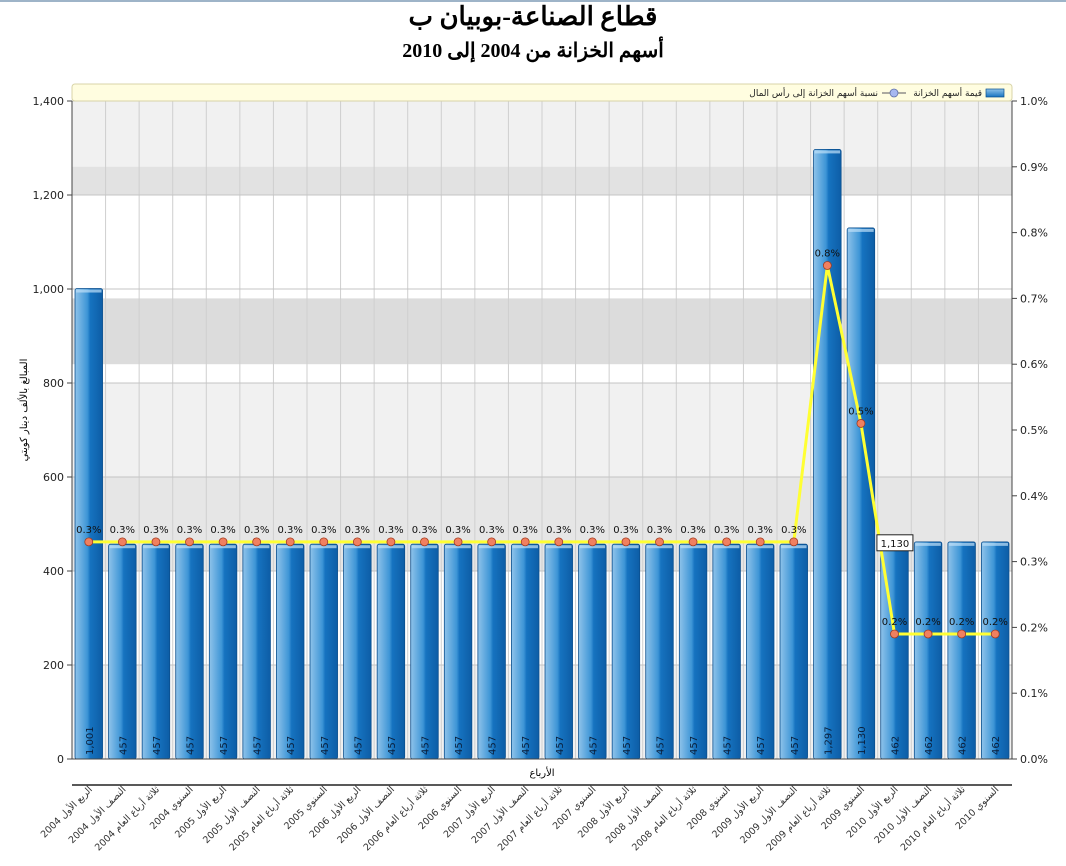  What do you see at coordinates (231, 815) in the screenshot?
I see `x-category-label: النصف الأول 2005` at bounding box center [231, 815].